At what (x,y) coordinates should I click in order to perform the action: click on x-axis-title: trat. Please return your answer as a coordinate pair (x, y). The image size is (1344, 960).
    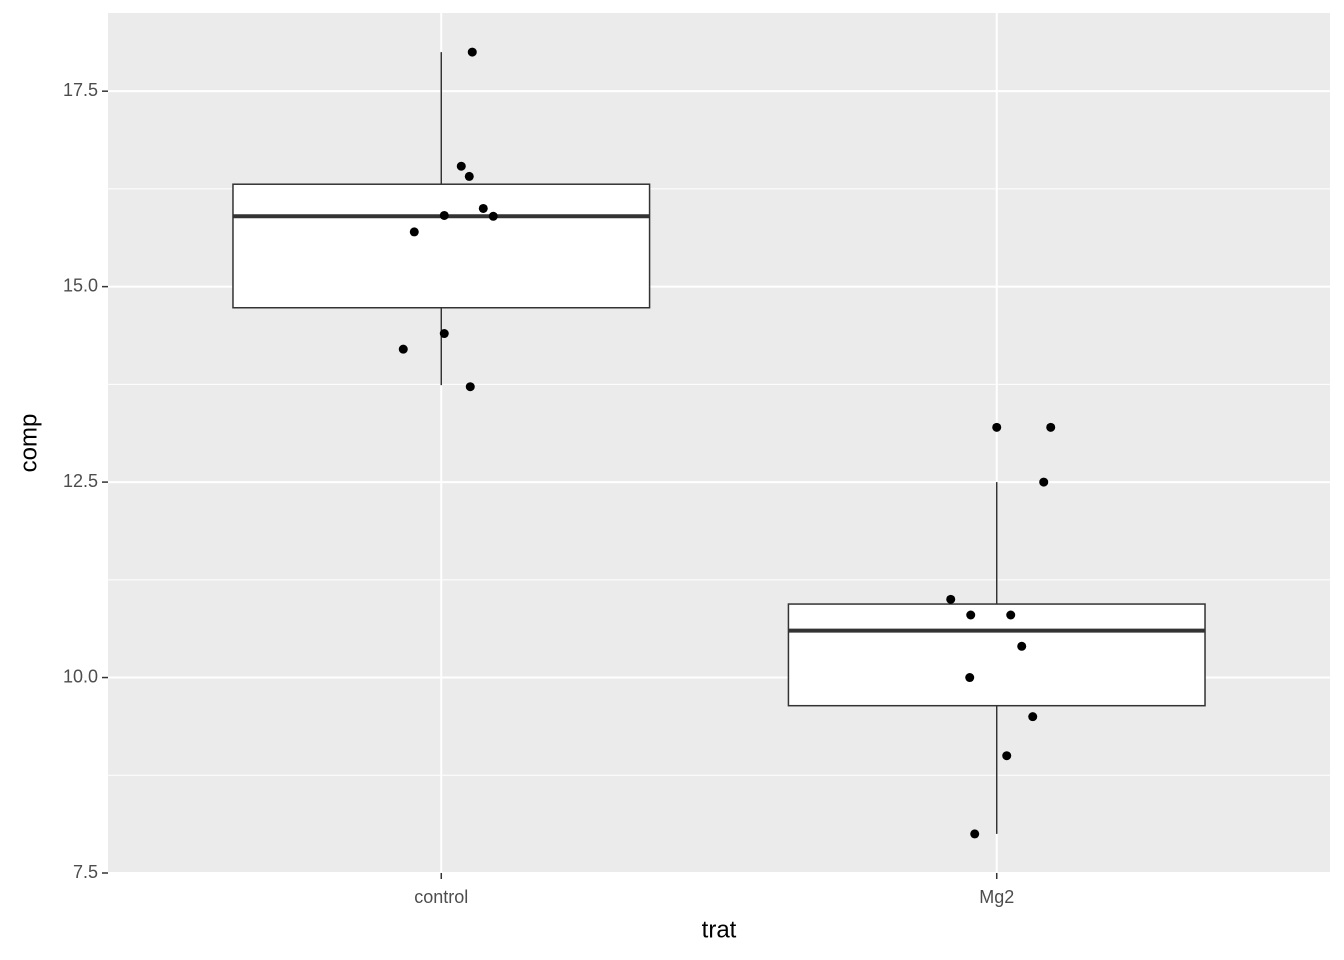
    Looking at the image, I should click on (719, 929).